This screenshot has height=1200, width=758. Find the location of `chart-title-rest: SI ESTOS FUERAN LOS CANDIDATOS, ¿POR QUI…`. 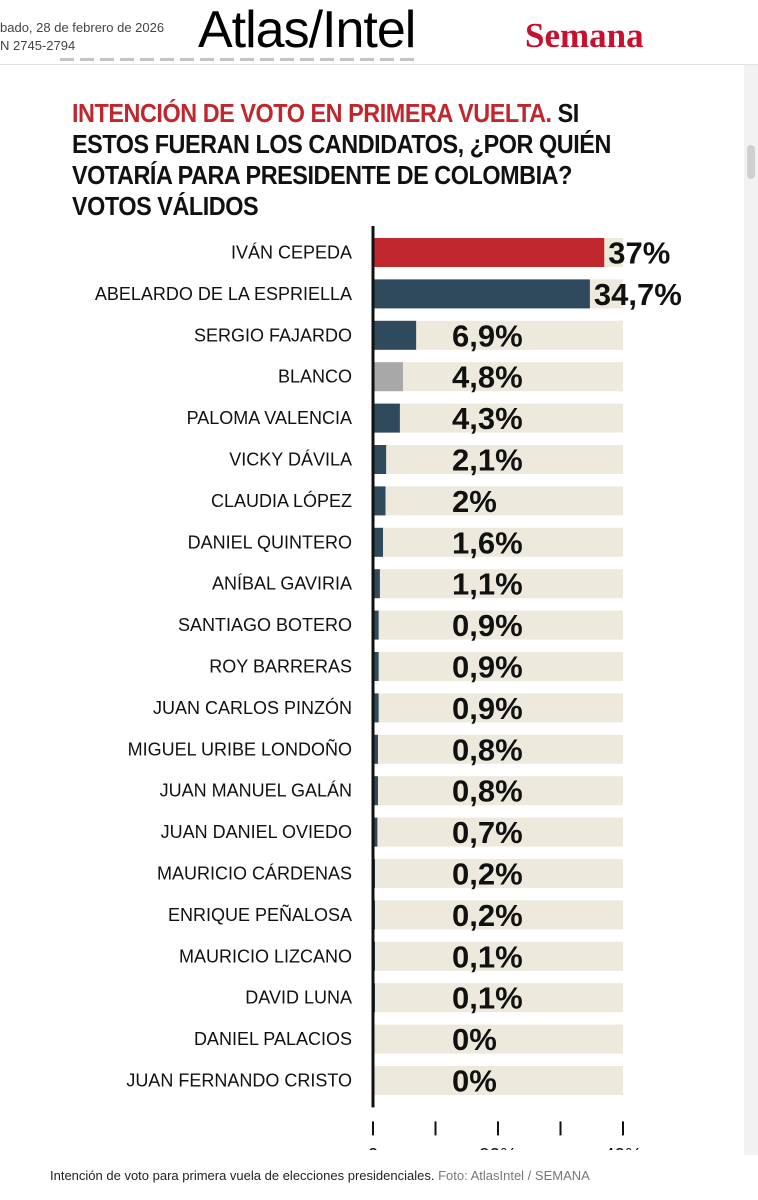

chart-title-rest: SI ESTOS FUERAN LOS CANDIDATOS, ¿POR QUI… is located at coordinates (341, 159).